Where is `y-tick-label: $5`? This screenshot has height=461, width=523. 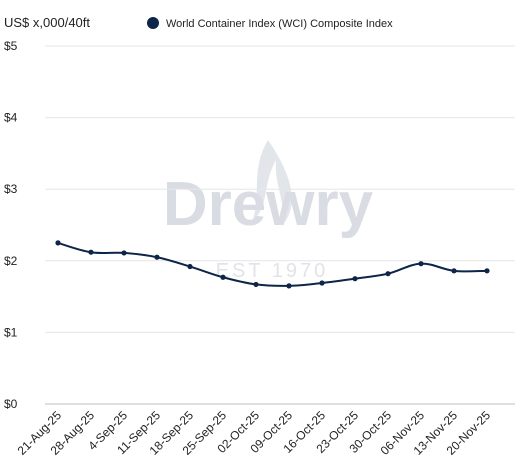 y-tick-label: $5 is located at coordinates (11, 46).